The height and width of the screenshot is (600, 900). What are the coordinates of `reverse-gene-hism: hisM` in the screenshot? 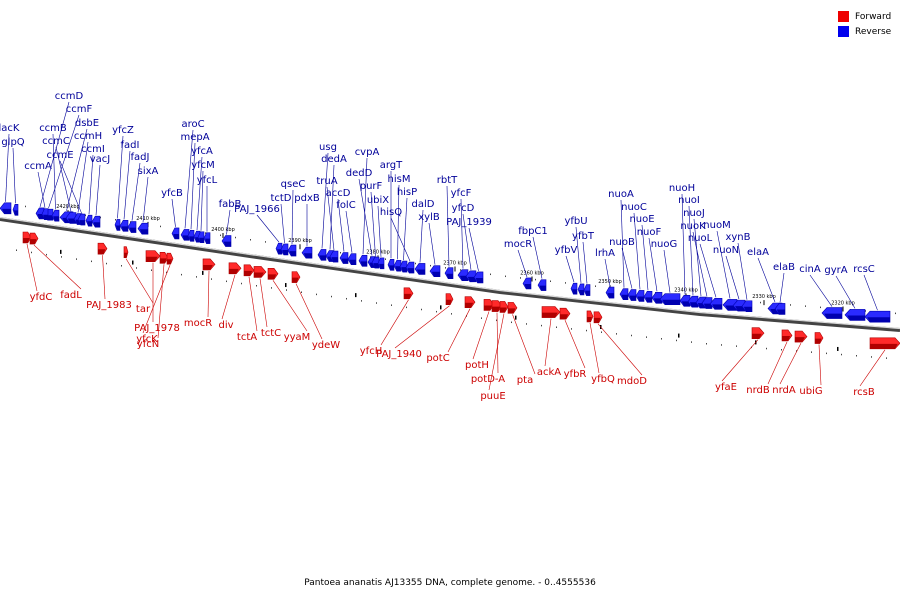 It's located at (399, 223).